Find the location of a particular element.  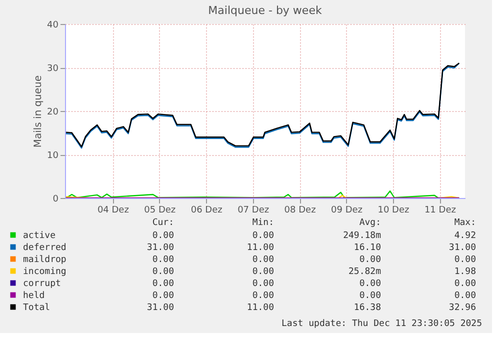

x-tick-label: 06 Dez is located at coordinates (206, 211).